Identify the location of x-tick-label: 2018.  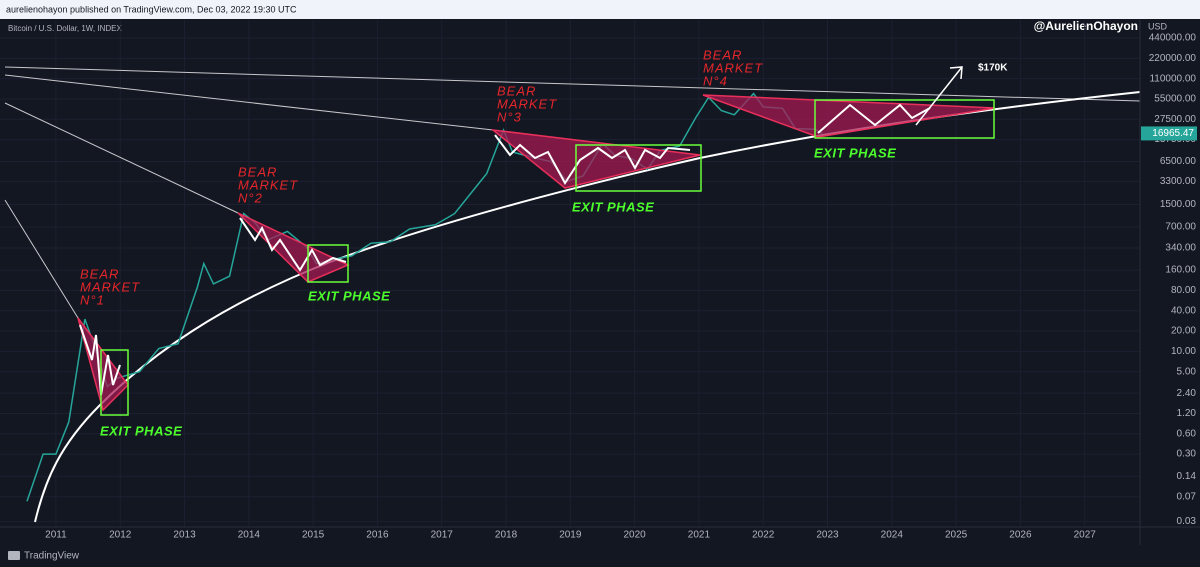
(506, 535).